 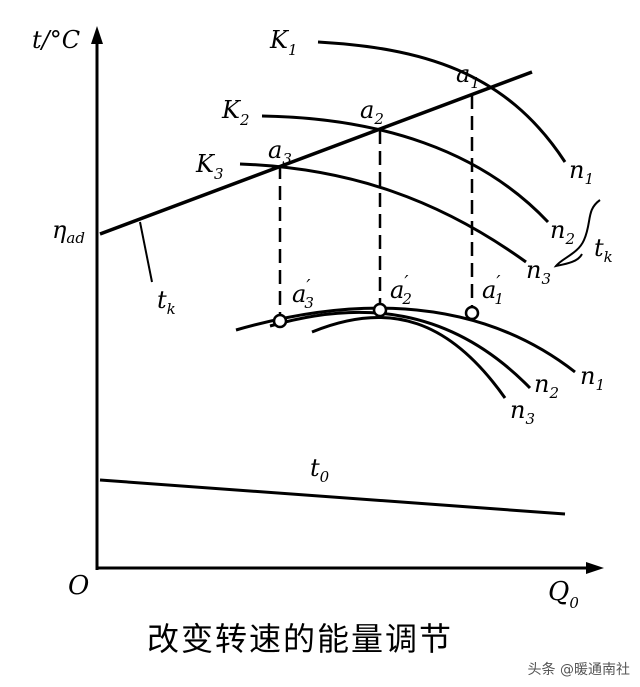 I want to click on eta-ad-label: ηad, so click(x=68, y=231).